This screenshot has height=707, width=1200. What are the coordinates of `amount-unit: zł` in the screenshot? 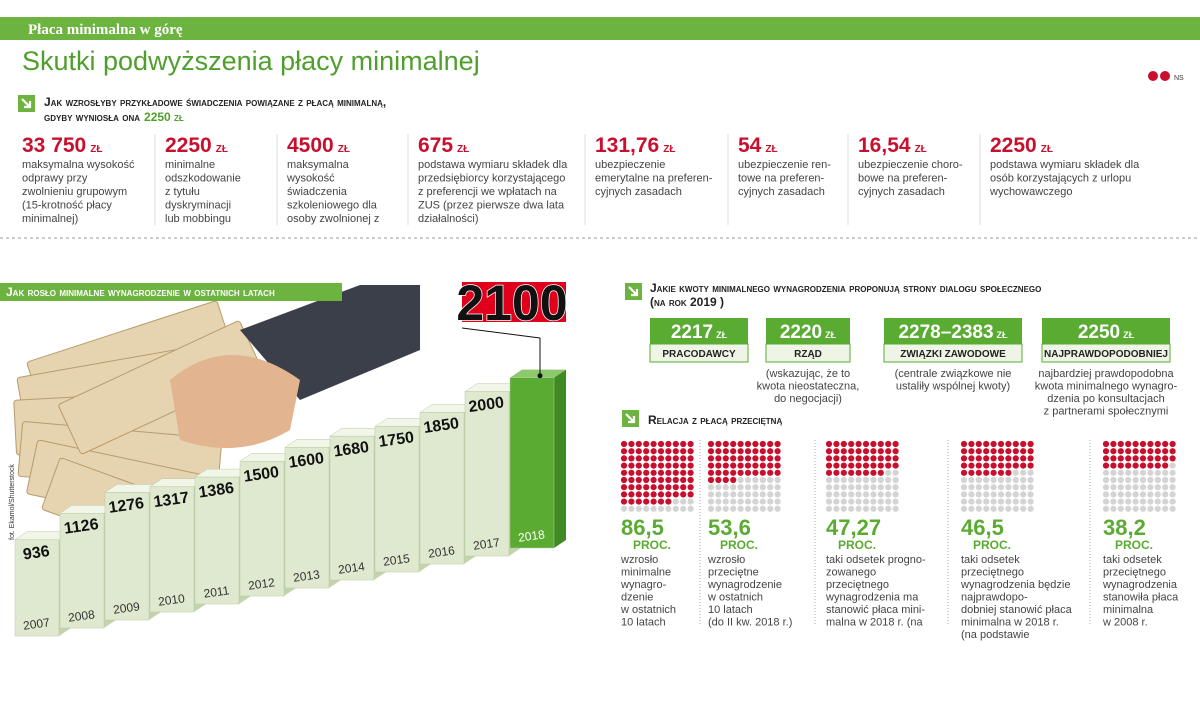 It's located at (1047, 147).